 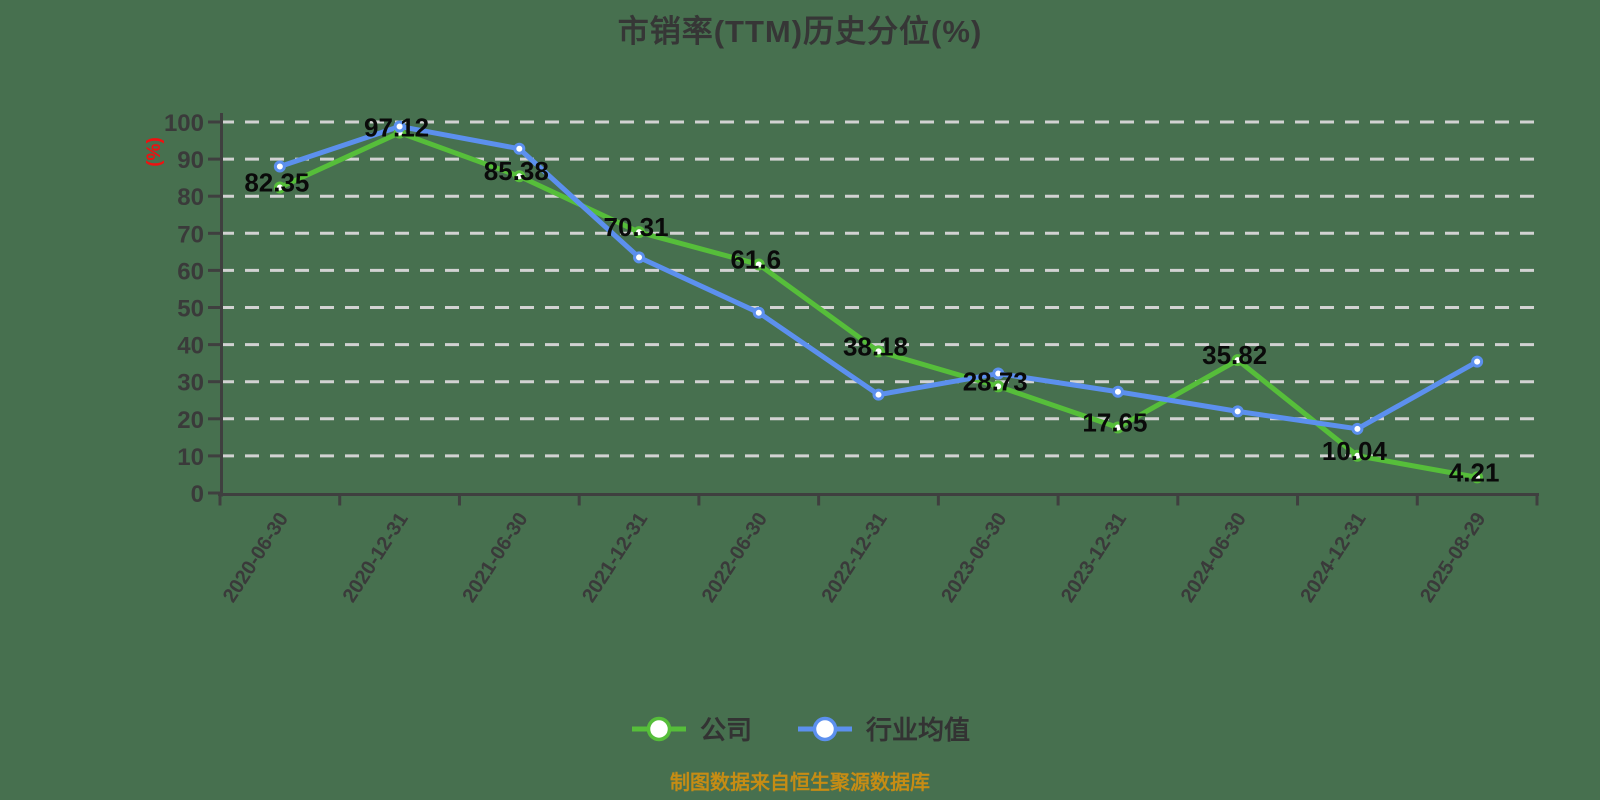 I want to click on data-label: 70.31, so click(x=636, y=227).